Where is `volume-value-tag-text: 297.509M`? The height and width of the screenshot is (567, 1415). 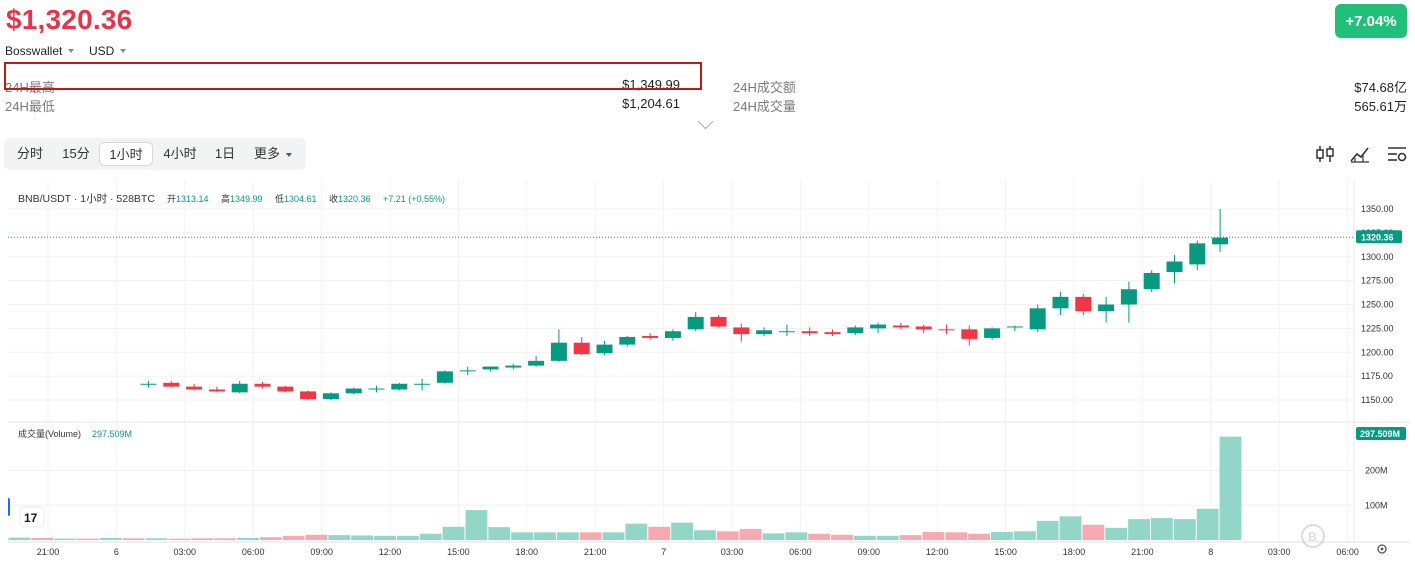
volume-value-tag-text: 297.509M is located at coordinates (1380, 434).